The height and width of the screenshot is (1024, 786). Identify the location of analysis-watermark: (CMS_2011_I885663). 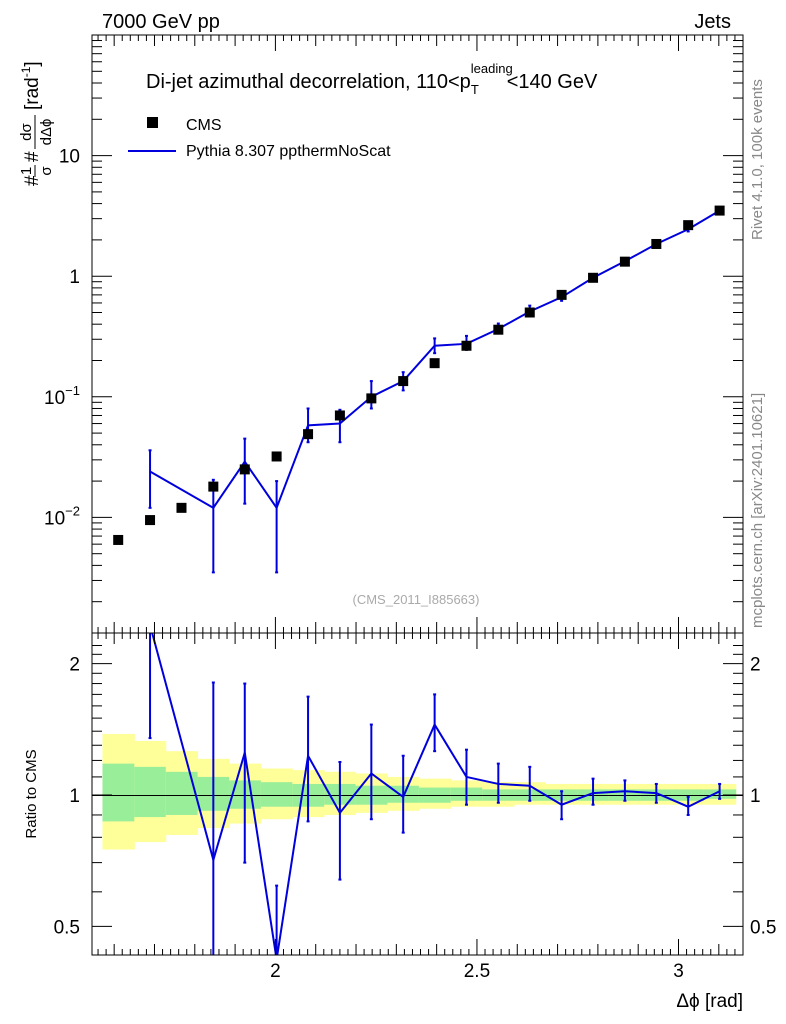
(416, 599).